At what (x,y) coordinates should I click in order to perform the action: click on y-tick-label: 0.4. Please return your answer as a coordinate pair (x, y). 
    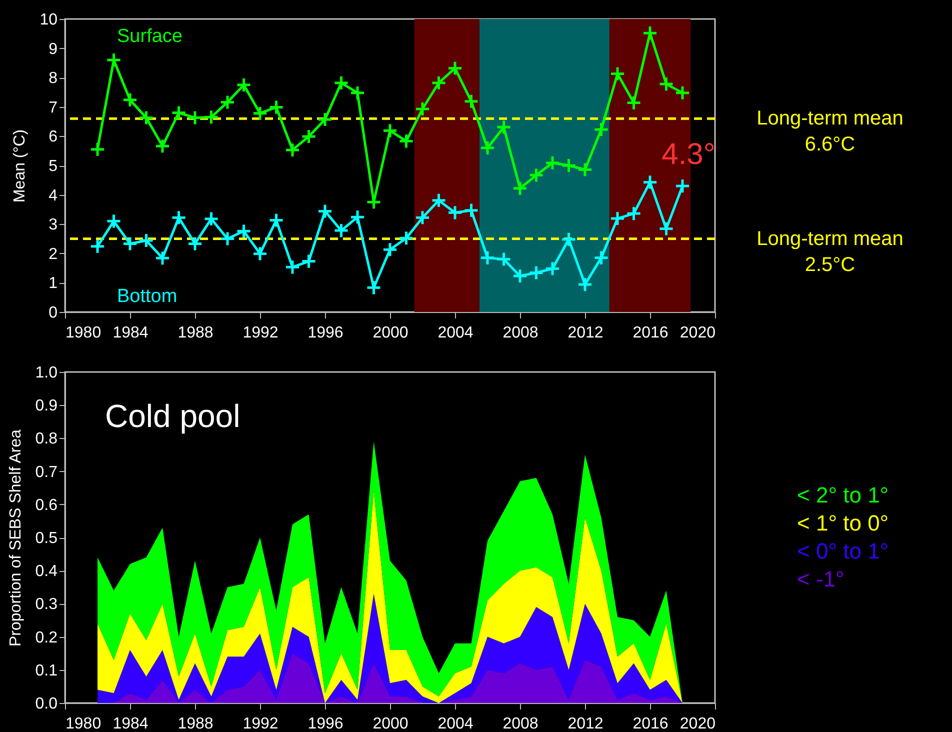
    Looking at the image, I should click on (46, 571).